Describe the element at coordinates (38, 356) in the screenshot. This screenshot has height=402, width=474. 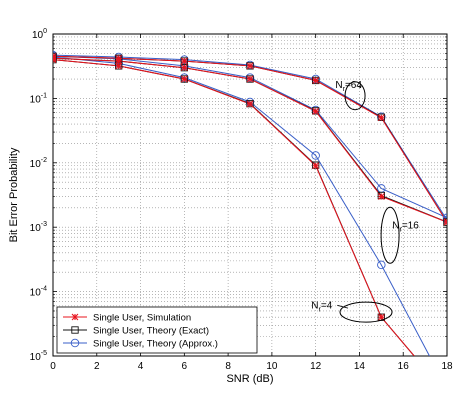
I see `y-tick-label: 10⁻⁵` at that location.